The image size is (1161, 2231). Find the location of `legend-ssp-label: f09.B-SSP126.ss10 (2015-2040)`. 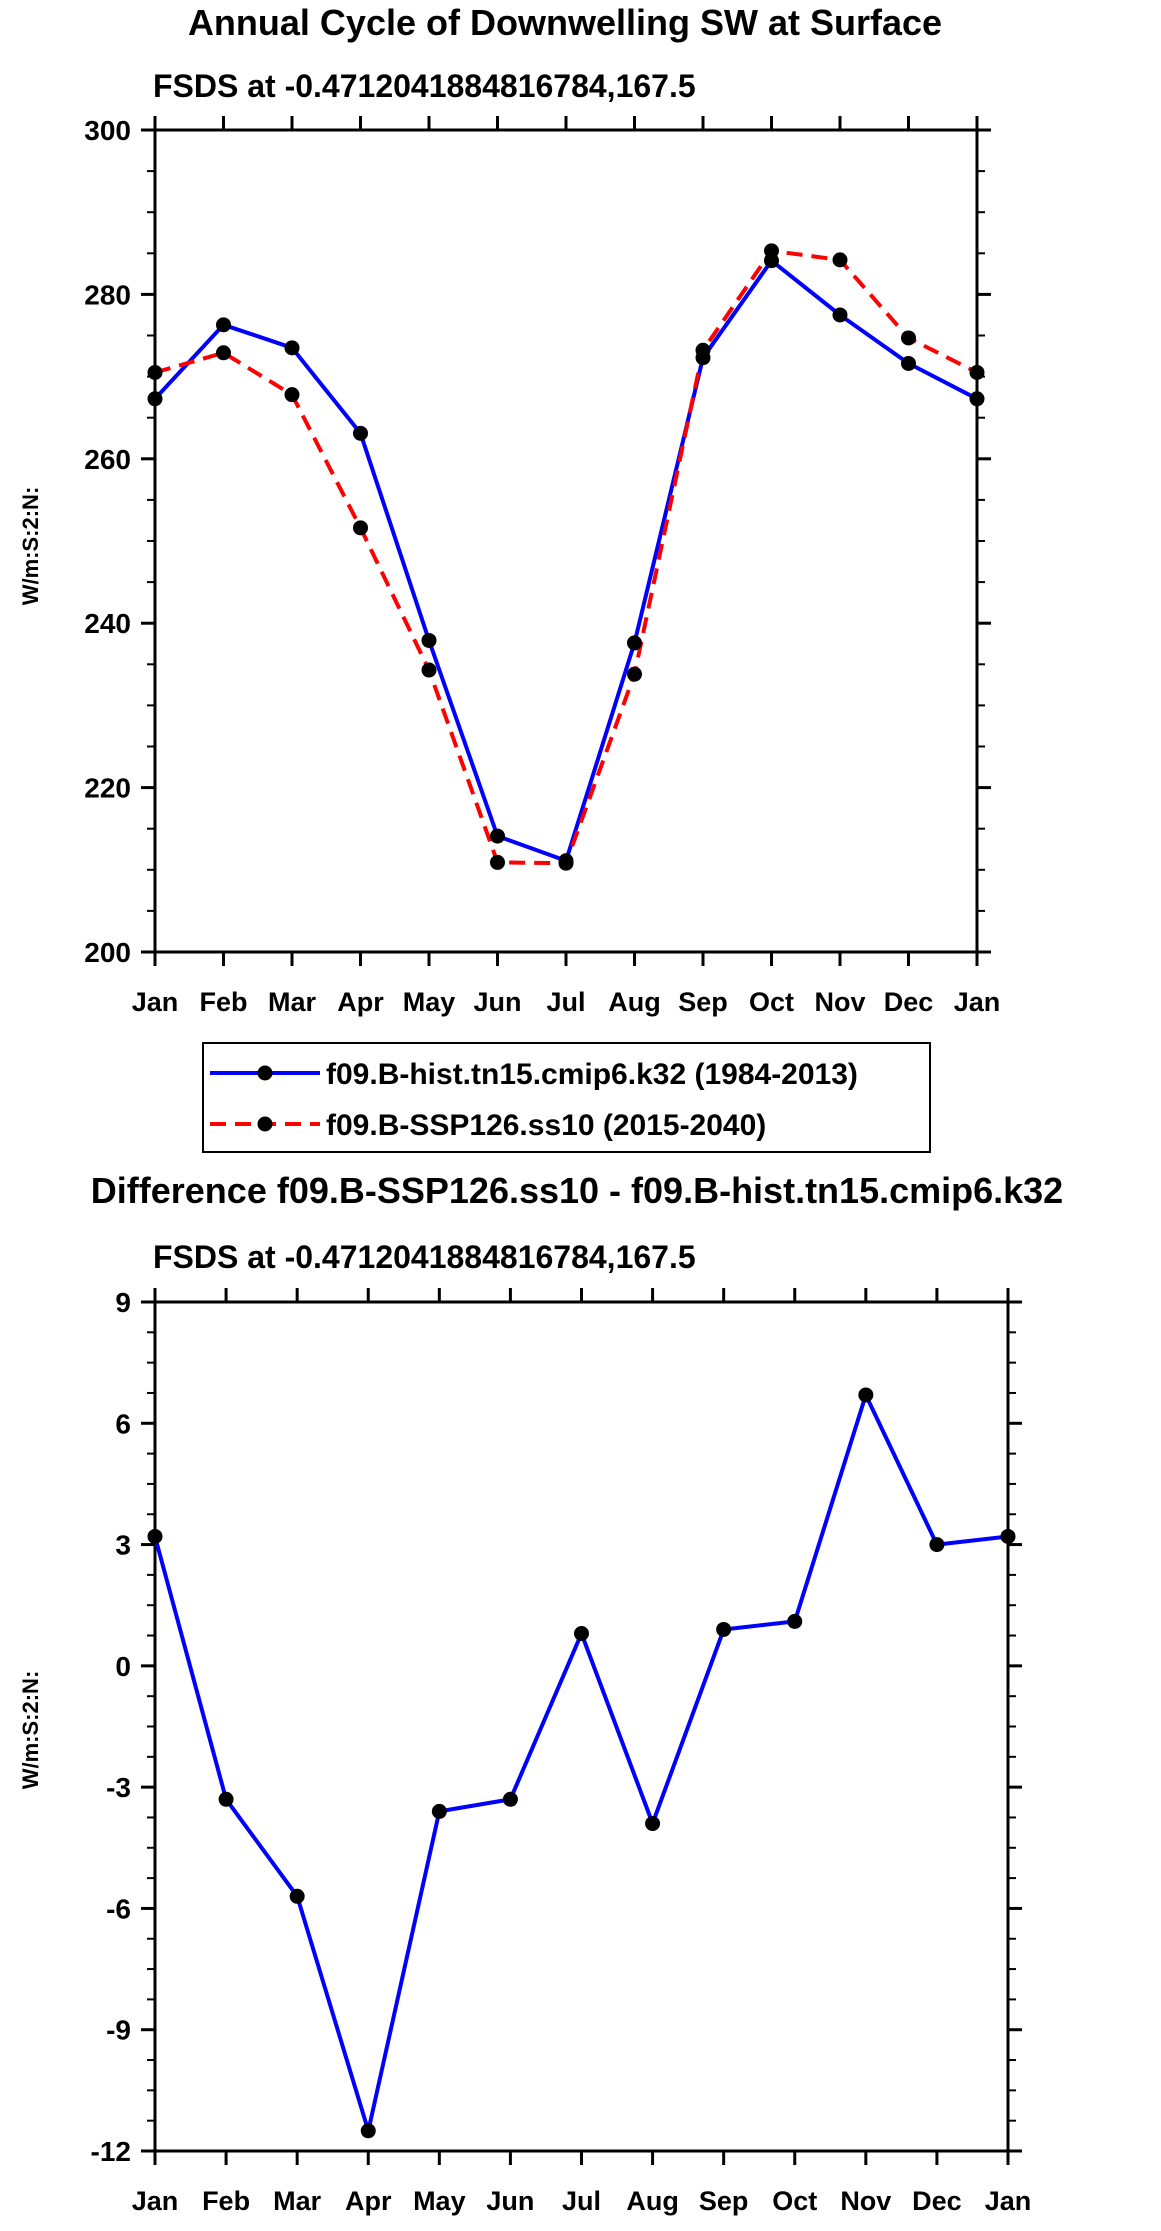

legend-ssp-label: f09.B-SSP126.ss10 (2015-2040) is located at coordinates (546, 1125).